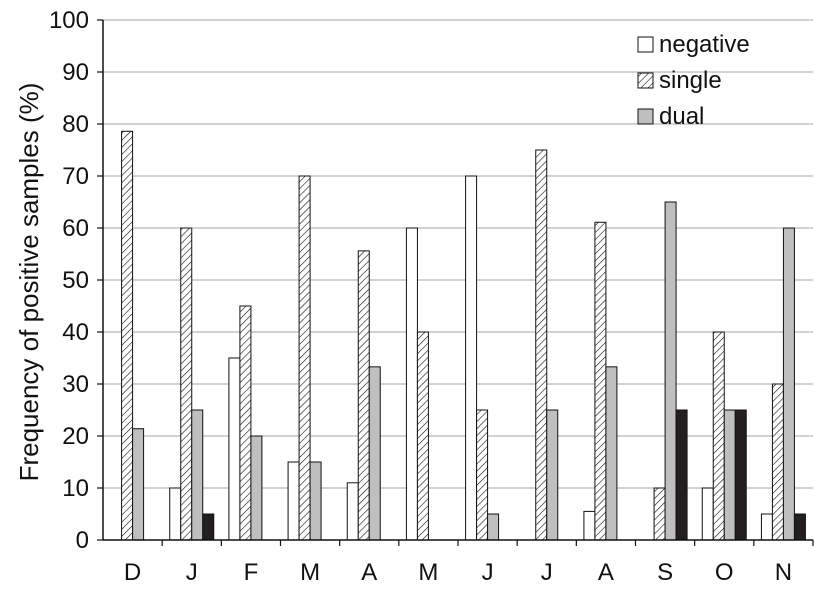 This screenshot has height=592, width=814. What do you see at coordinates (29, 282) in the screenshot?
I see `y-axis-title: Frequency of positive samples (%)` at bounding box center [29, 282].